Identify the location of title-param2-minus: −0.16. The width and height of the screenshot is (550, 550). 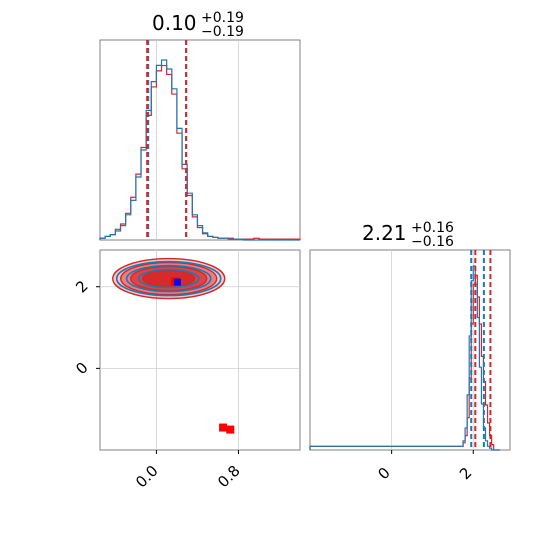
(432, 242).